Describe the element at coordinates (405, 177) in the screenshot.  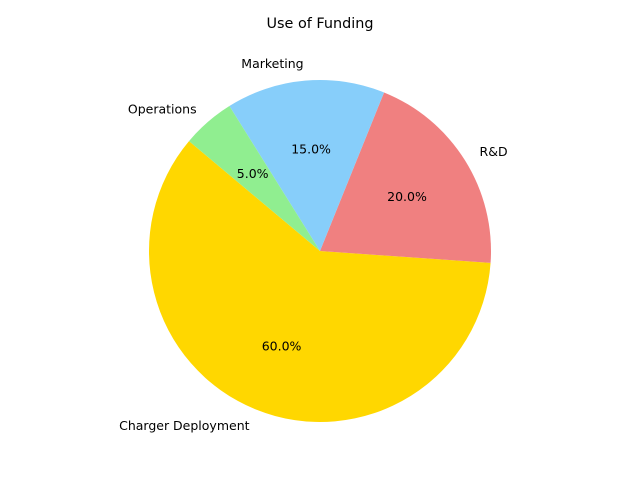
I see `pie-slice-randd` at that location.